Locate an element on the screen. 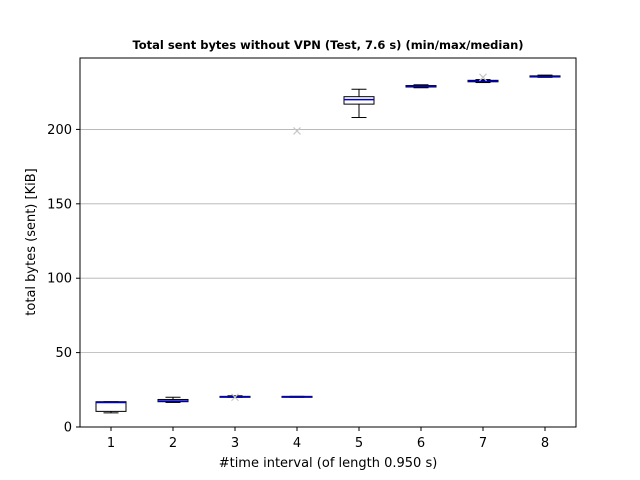 The height and width of the screenshot is (480, 640). x-tick-label: 8 is located at coordinates (545, 443).